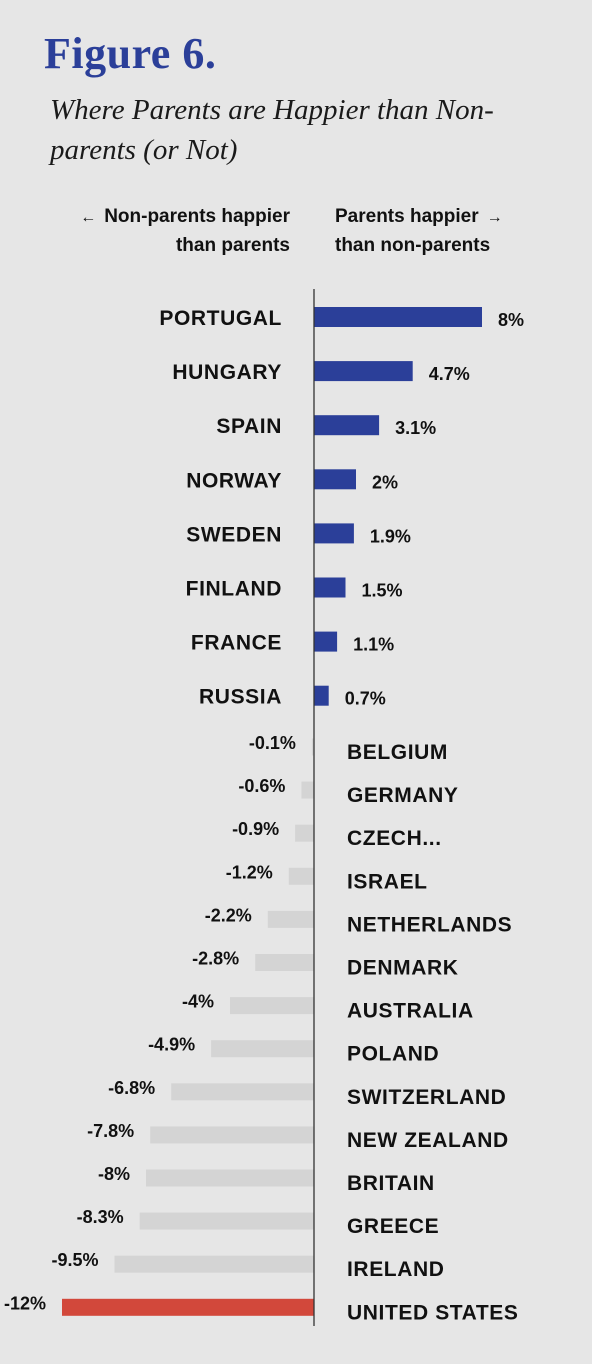 The height and width of the screenshot is (1364, 592). I want to click on value-label: -4.9%, so click(171, 1045).